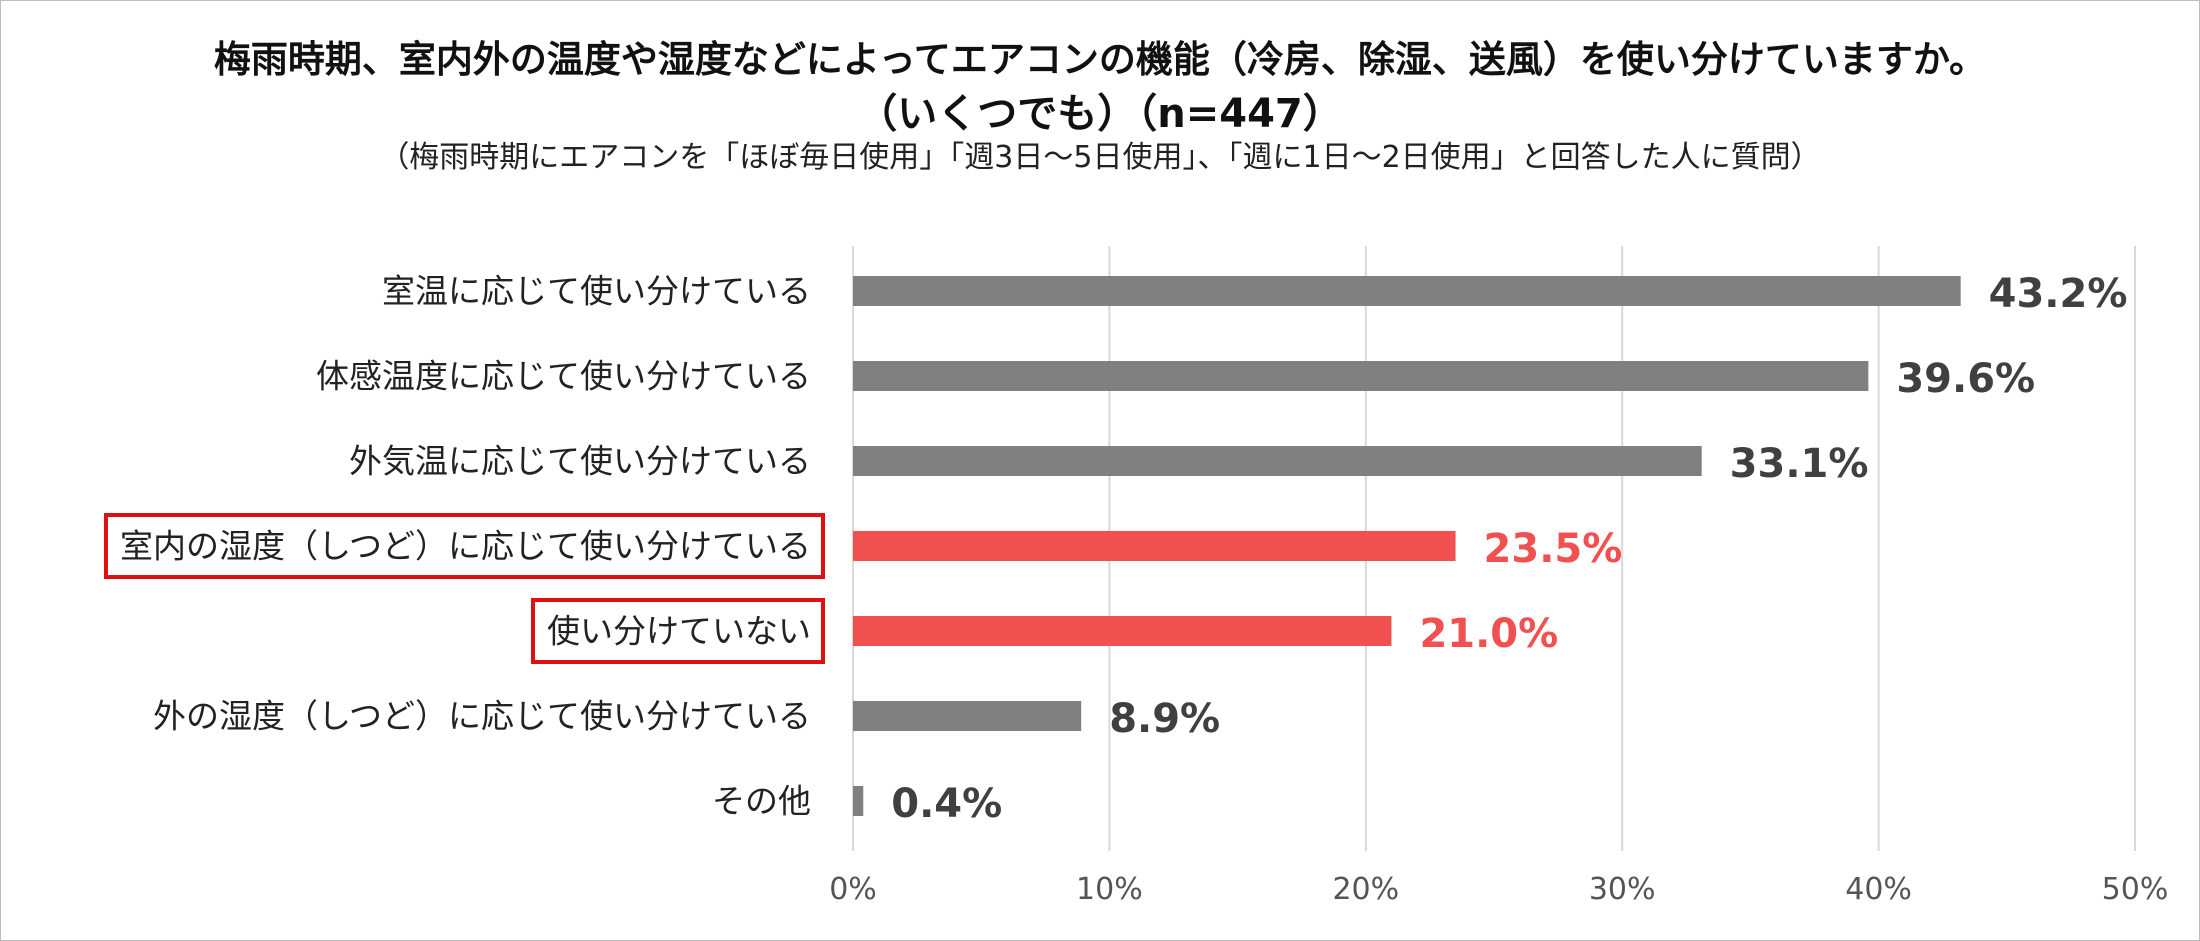 The height and width of the screenshot is (941, 2200). I want to click on category-label: 外の湿度（しつど）に応じて使い分けている, so click(482, 716).